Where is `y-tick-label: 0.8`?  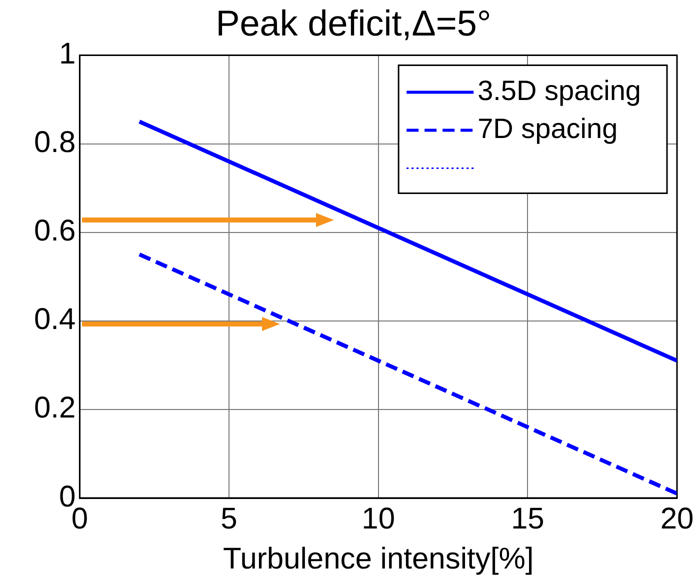 y-tick-label: 0.8 is located at coordinates (55, 143).